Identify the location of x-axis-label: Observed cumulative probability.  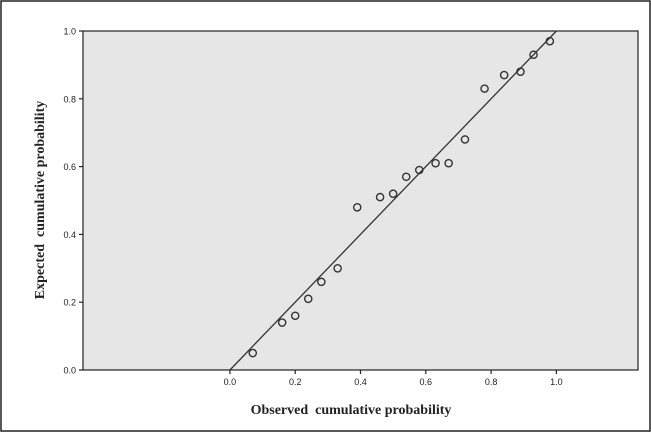
(351, 410).